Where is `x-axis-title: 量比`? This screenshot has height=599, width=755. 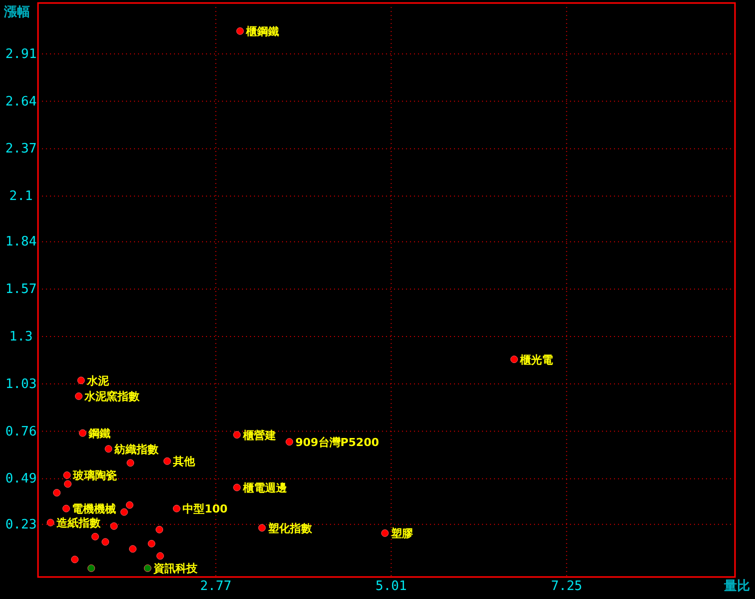 x-axis-title: 量比 is located at coordinates (736, 586).